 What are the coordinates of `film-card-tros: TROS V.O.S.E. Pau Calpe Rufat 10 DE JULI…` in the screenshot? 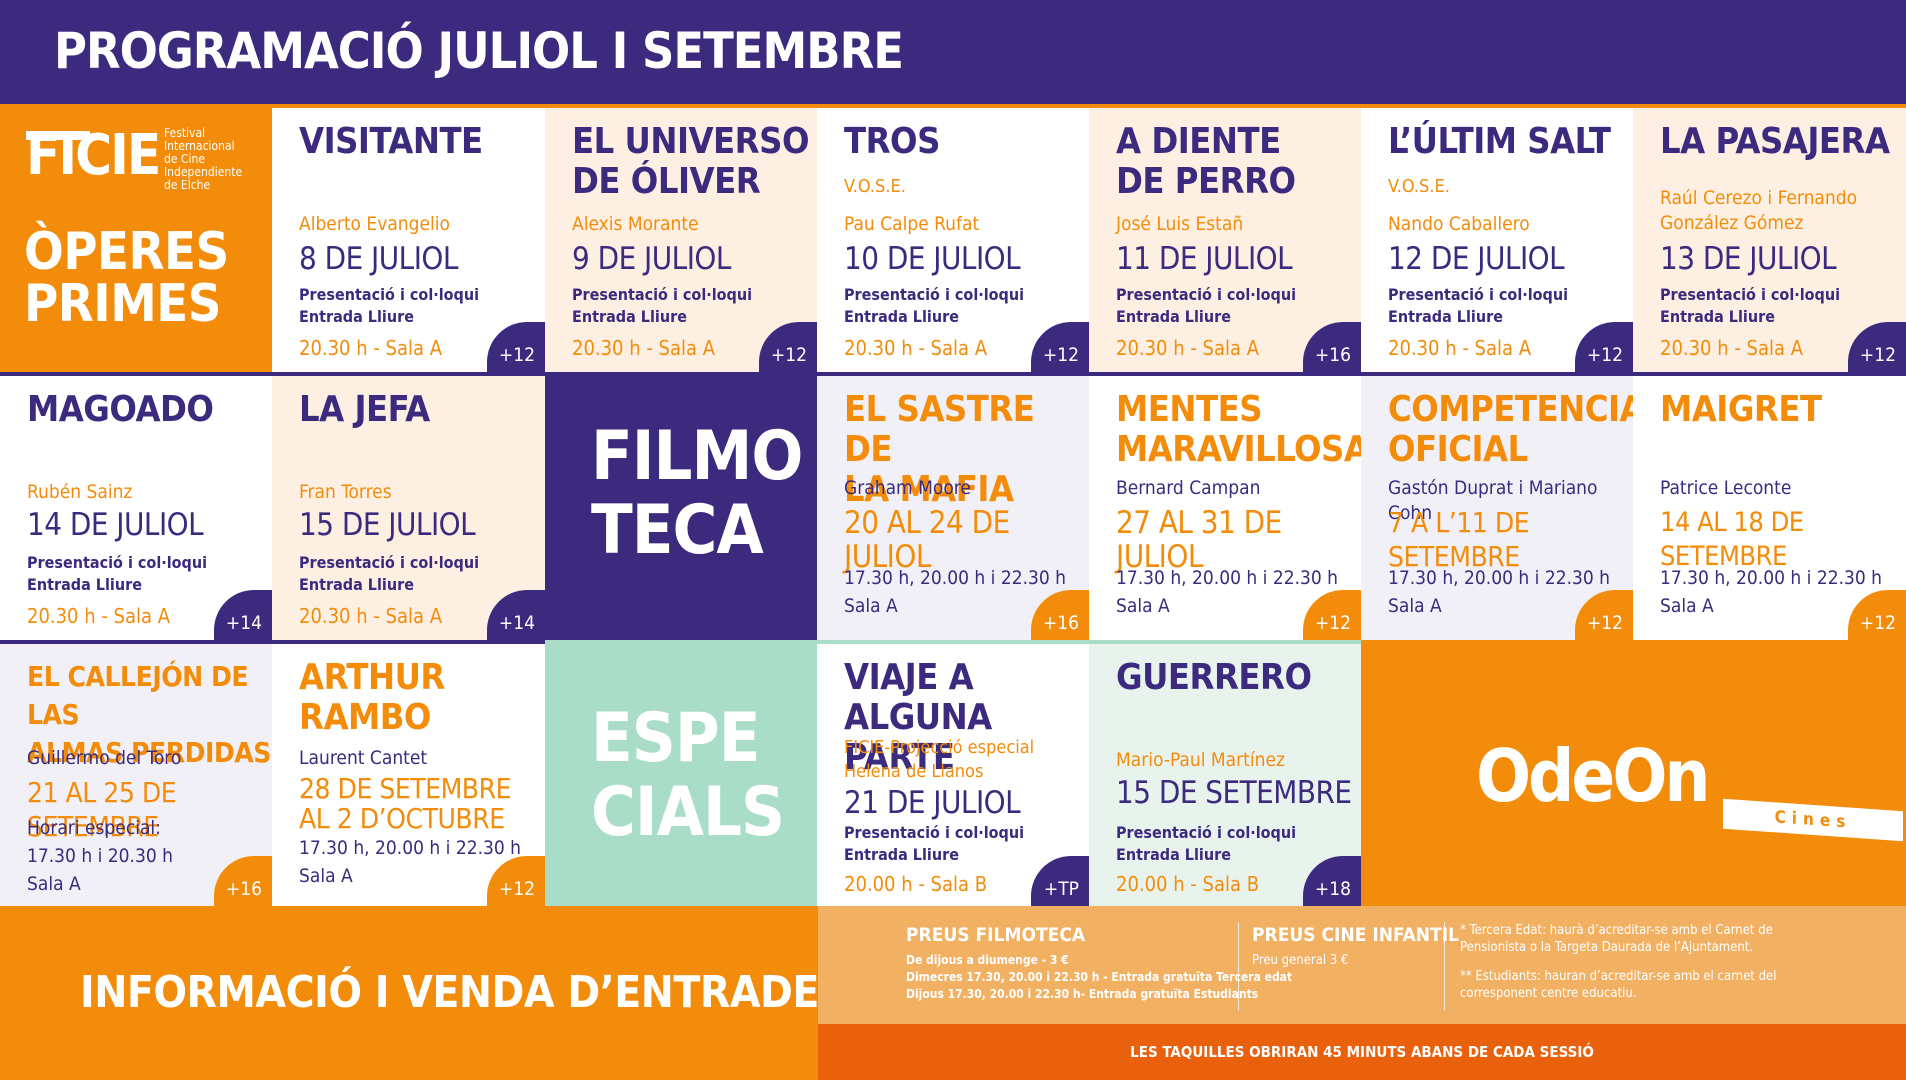 It's located at (953, 238).